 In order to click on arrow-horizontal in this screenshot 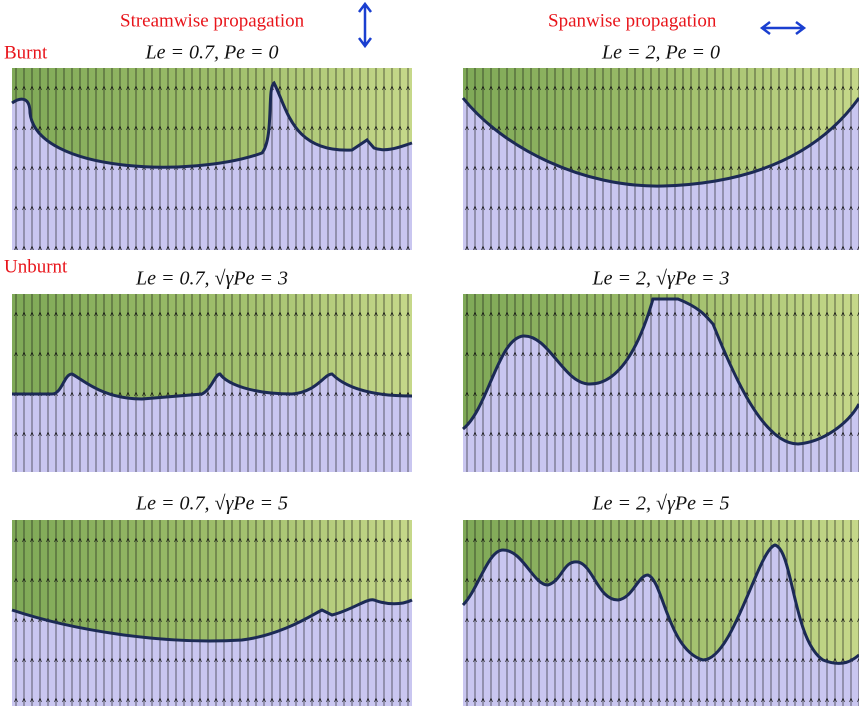, I will do `click(783, 28)`.